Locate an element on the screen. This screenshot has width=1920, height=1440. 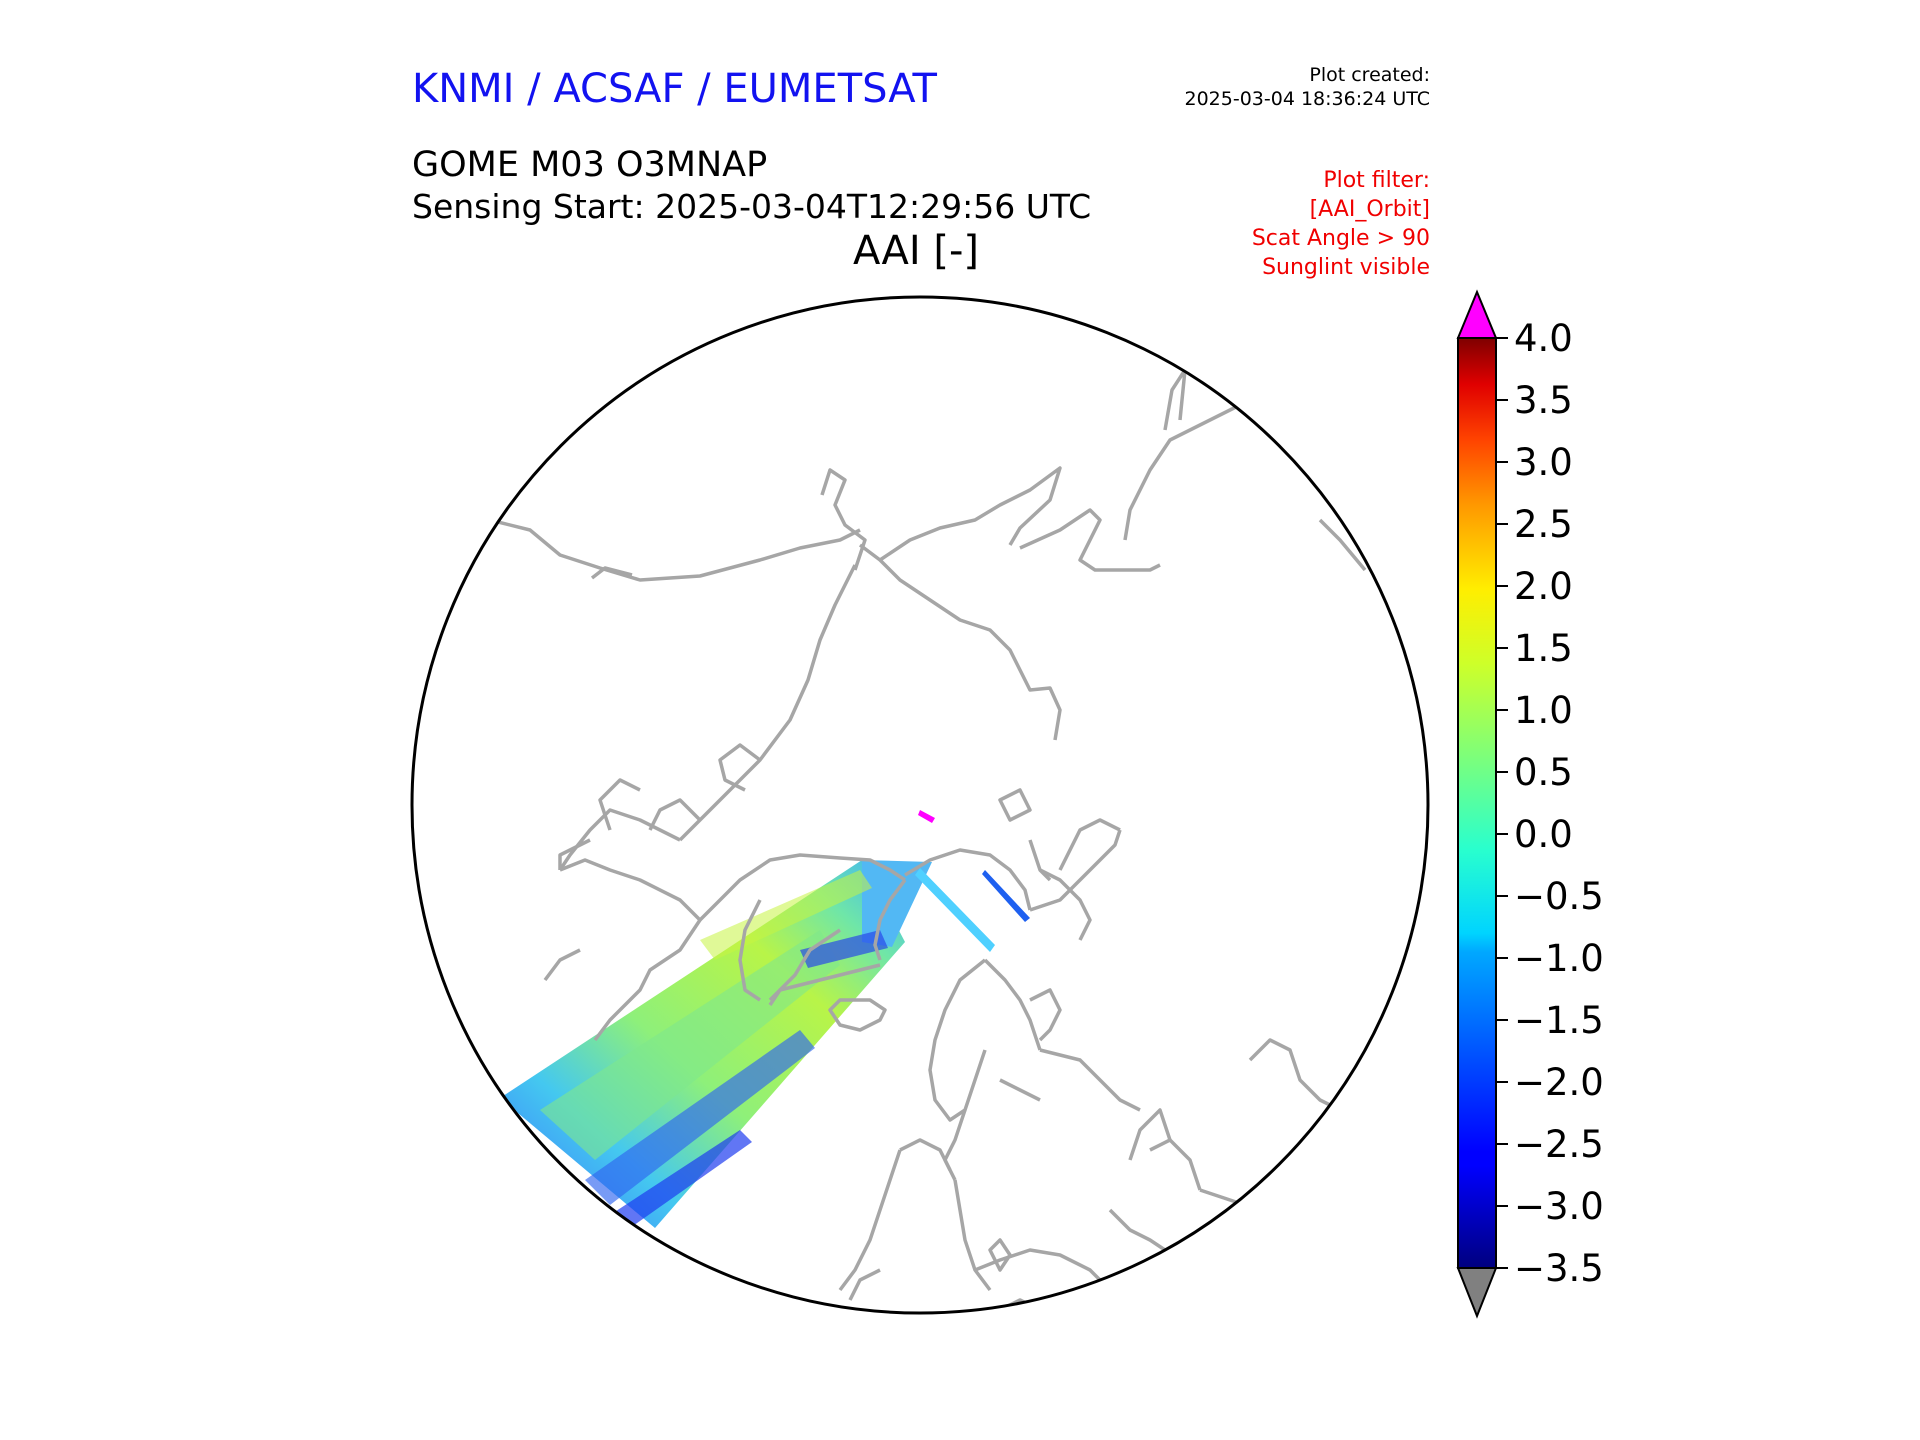
product-name: GOME M03 O3MNAP is located at coordinates (590, 165).